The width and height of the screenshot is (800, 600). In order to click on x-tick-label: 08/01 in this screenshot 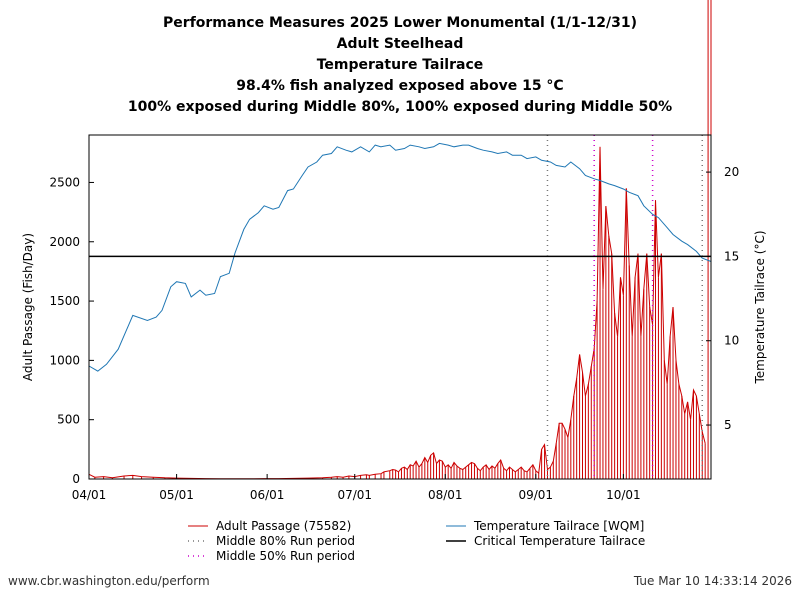, I will do `click(445, 495)`.